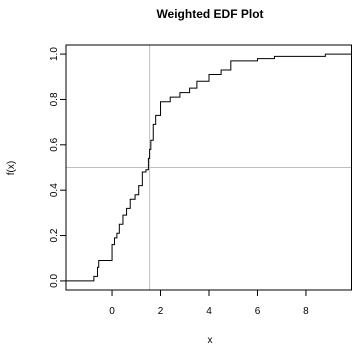  Describe the element at coordinates (54, 54) in the screenshot. I see `y-tick-label: 1.0` at that location.